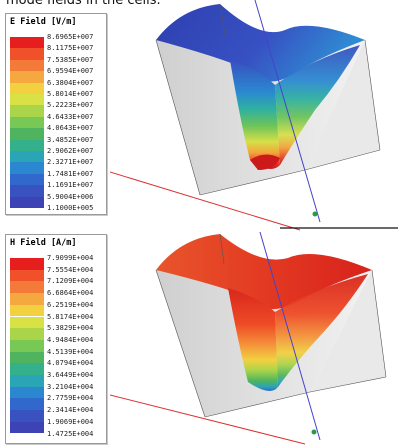 The height and width of the screenshot is (447, 398). Describe the element at coordinates (70, 304) in the screenshot. I see `legend-value: 6.2519E+004` at that location.